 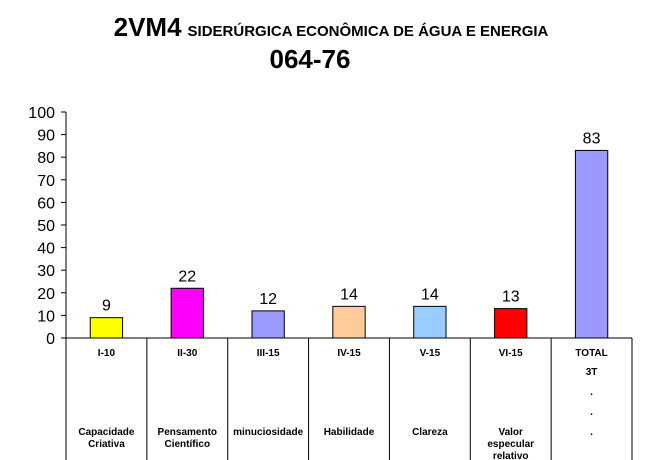 What do you see at coordinates (50, 339) in the screenshot?
I see `y-tick-label: 0` at bounding box center [50, 339].